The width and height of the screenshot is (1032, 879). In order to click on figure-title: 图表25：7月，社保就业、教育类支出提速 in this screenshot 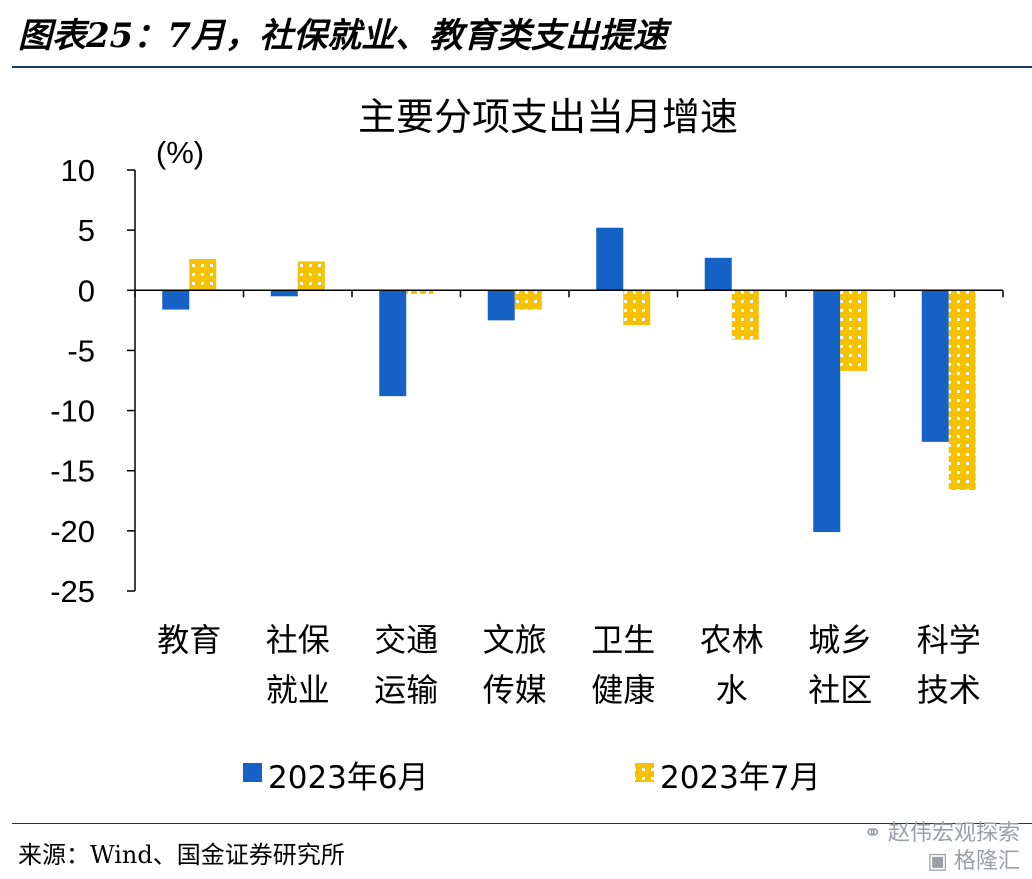, I will do `click(342, 36)`.